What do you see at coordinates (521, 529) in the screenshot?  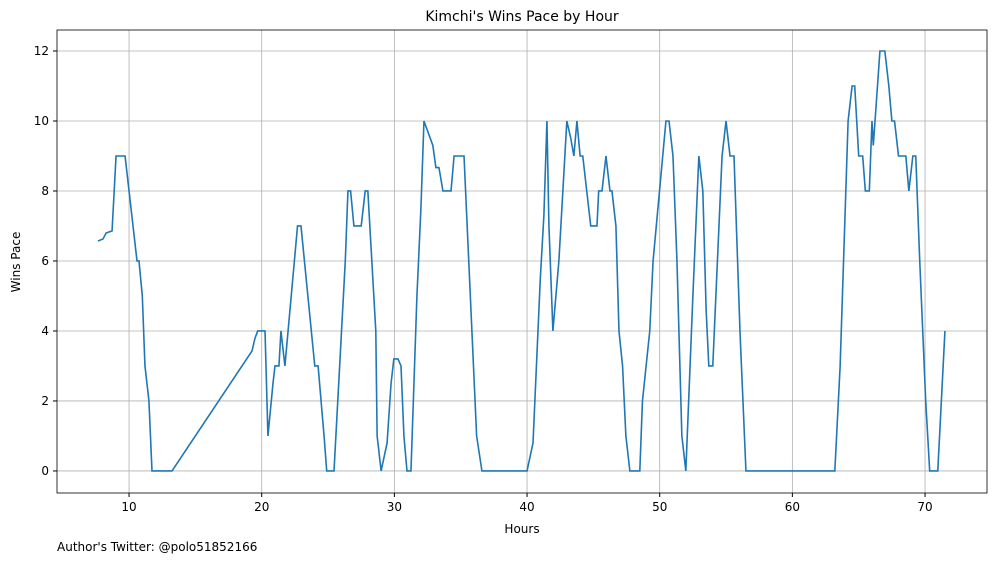 I see `x-axis-label: Hours` at bounding box center [521, 529].